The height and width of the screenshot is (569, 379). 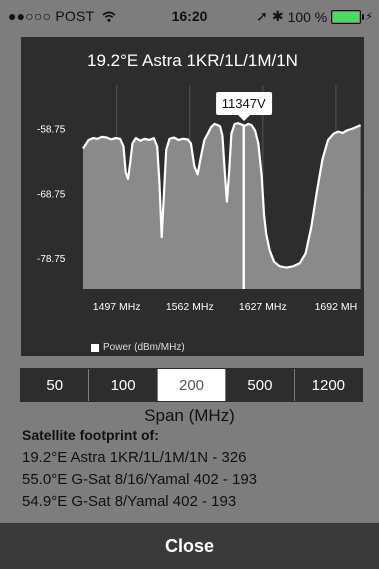 What do you see at coordinates (51, 16) in the screenshot?
I see `carrier-label: ●●○○○ POST` at bounding box center [51, 16].